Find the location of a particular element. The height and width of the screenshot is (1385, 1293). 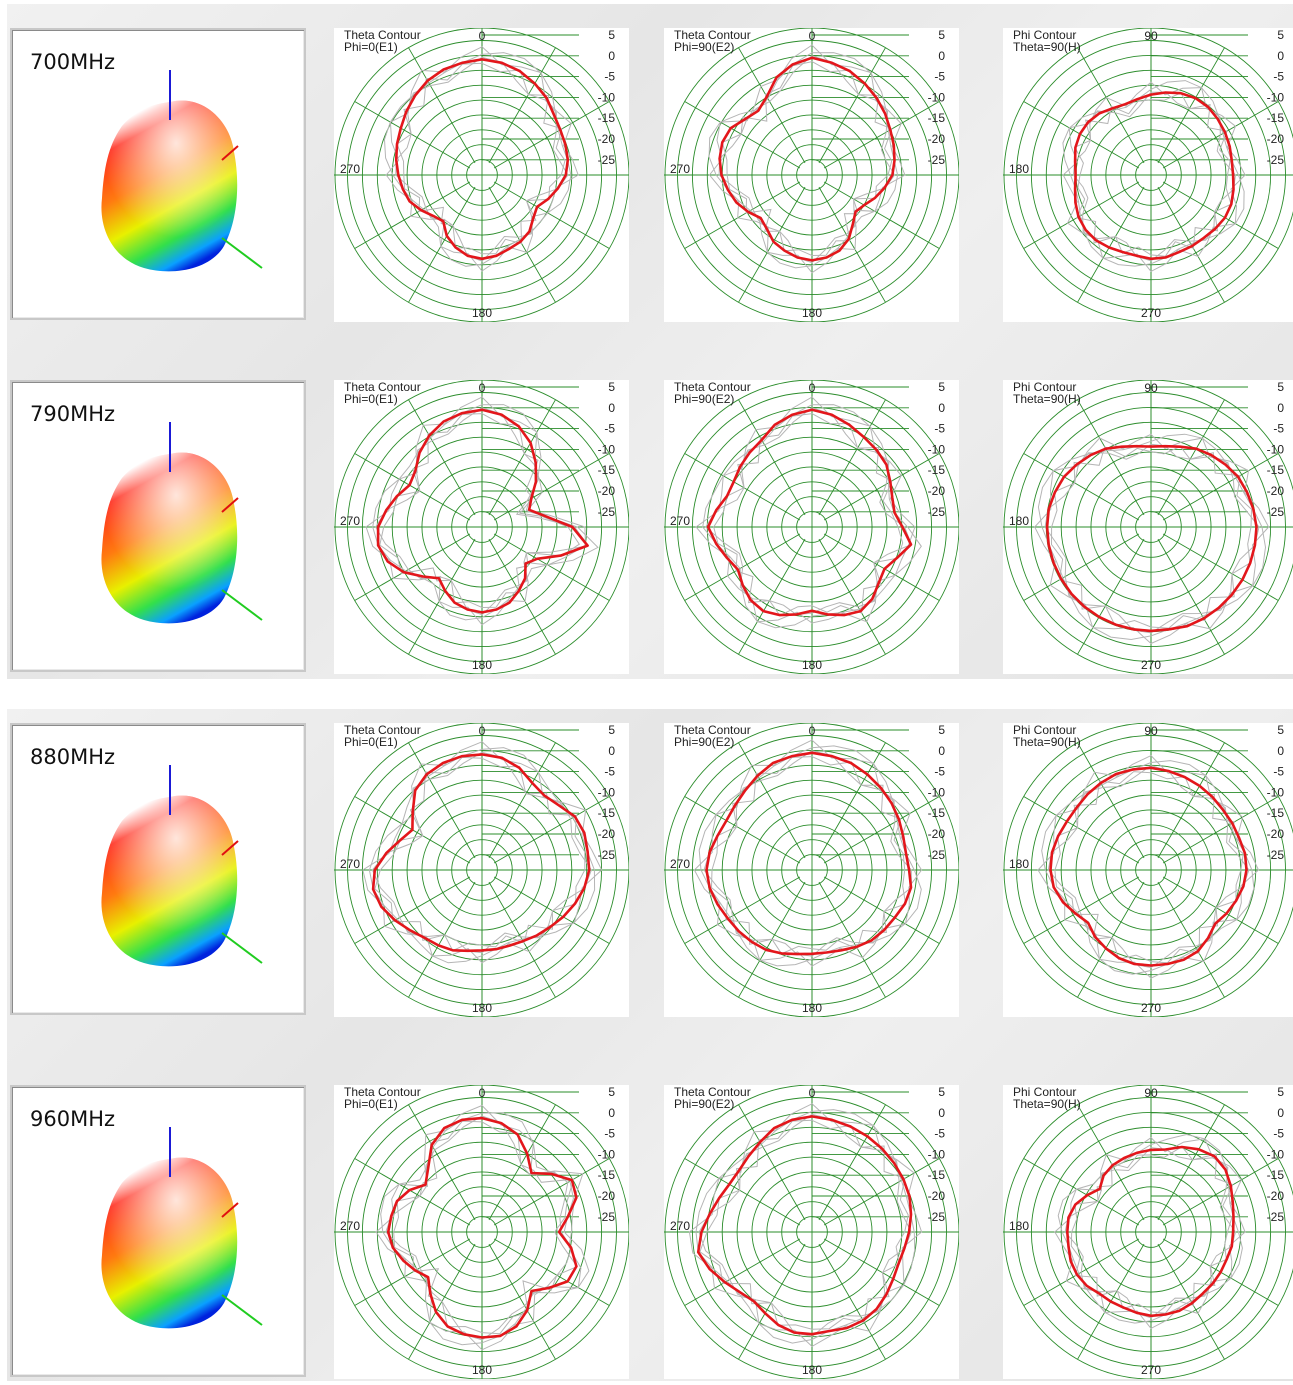

radiation-3d-blob is located at coordinates (182, 523).